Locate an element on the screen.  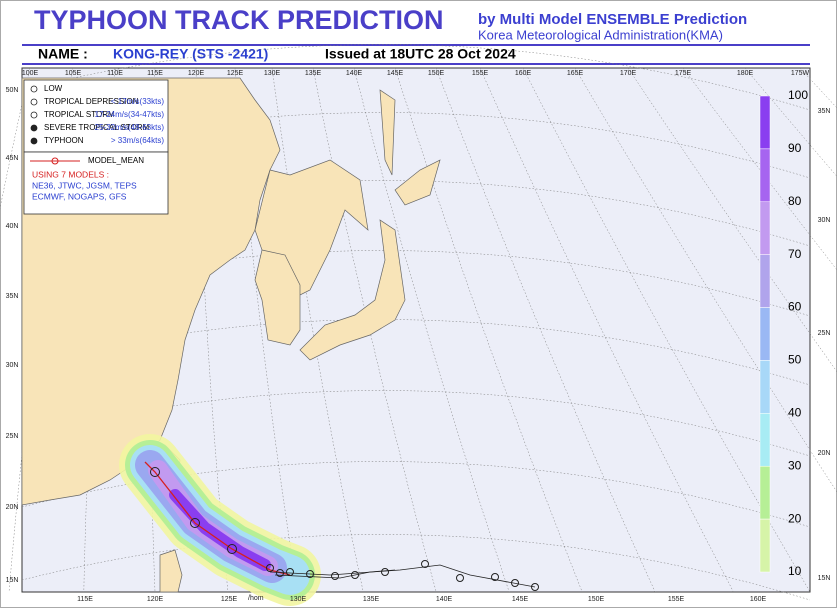
lat-label: 20N is located at coordinates (12, 507).